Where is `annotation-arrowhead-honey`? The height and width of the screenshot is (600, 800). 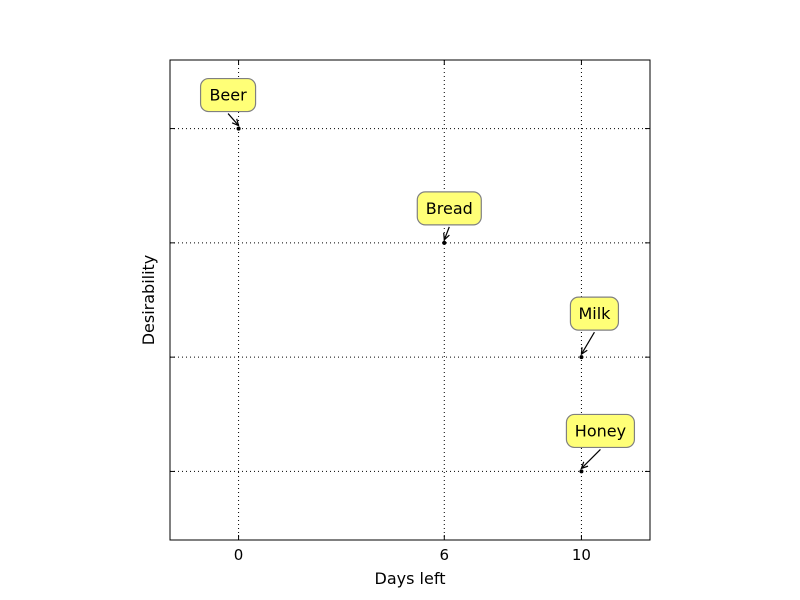
annotation-arrowhead-honey is located at coordinates (584, 465).